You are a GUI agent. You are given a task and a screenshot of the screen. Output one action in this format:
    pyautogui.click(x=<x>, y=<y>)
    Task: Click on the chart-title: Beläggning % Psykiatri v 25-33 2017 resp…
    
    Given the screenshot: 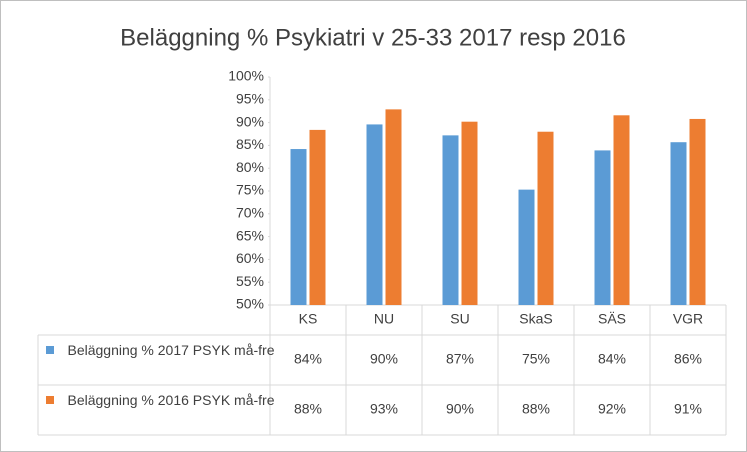 What is the action you would take?
    pyautogui.click(x=373, y=37)
    